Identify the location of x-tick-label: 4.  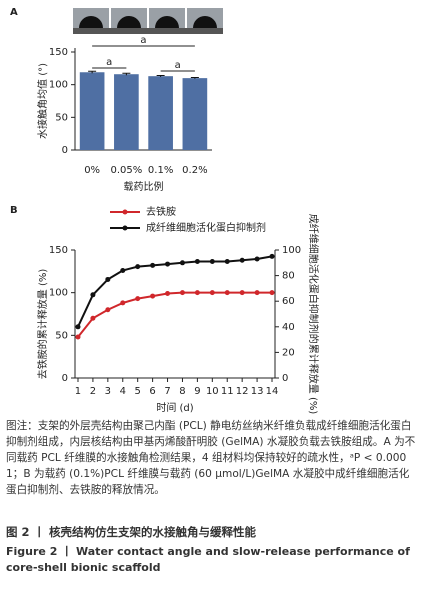
(123, 391).